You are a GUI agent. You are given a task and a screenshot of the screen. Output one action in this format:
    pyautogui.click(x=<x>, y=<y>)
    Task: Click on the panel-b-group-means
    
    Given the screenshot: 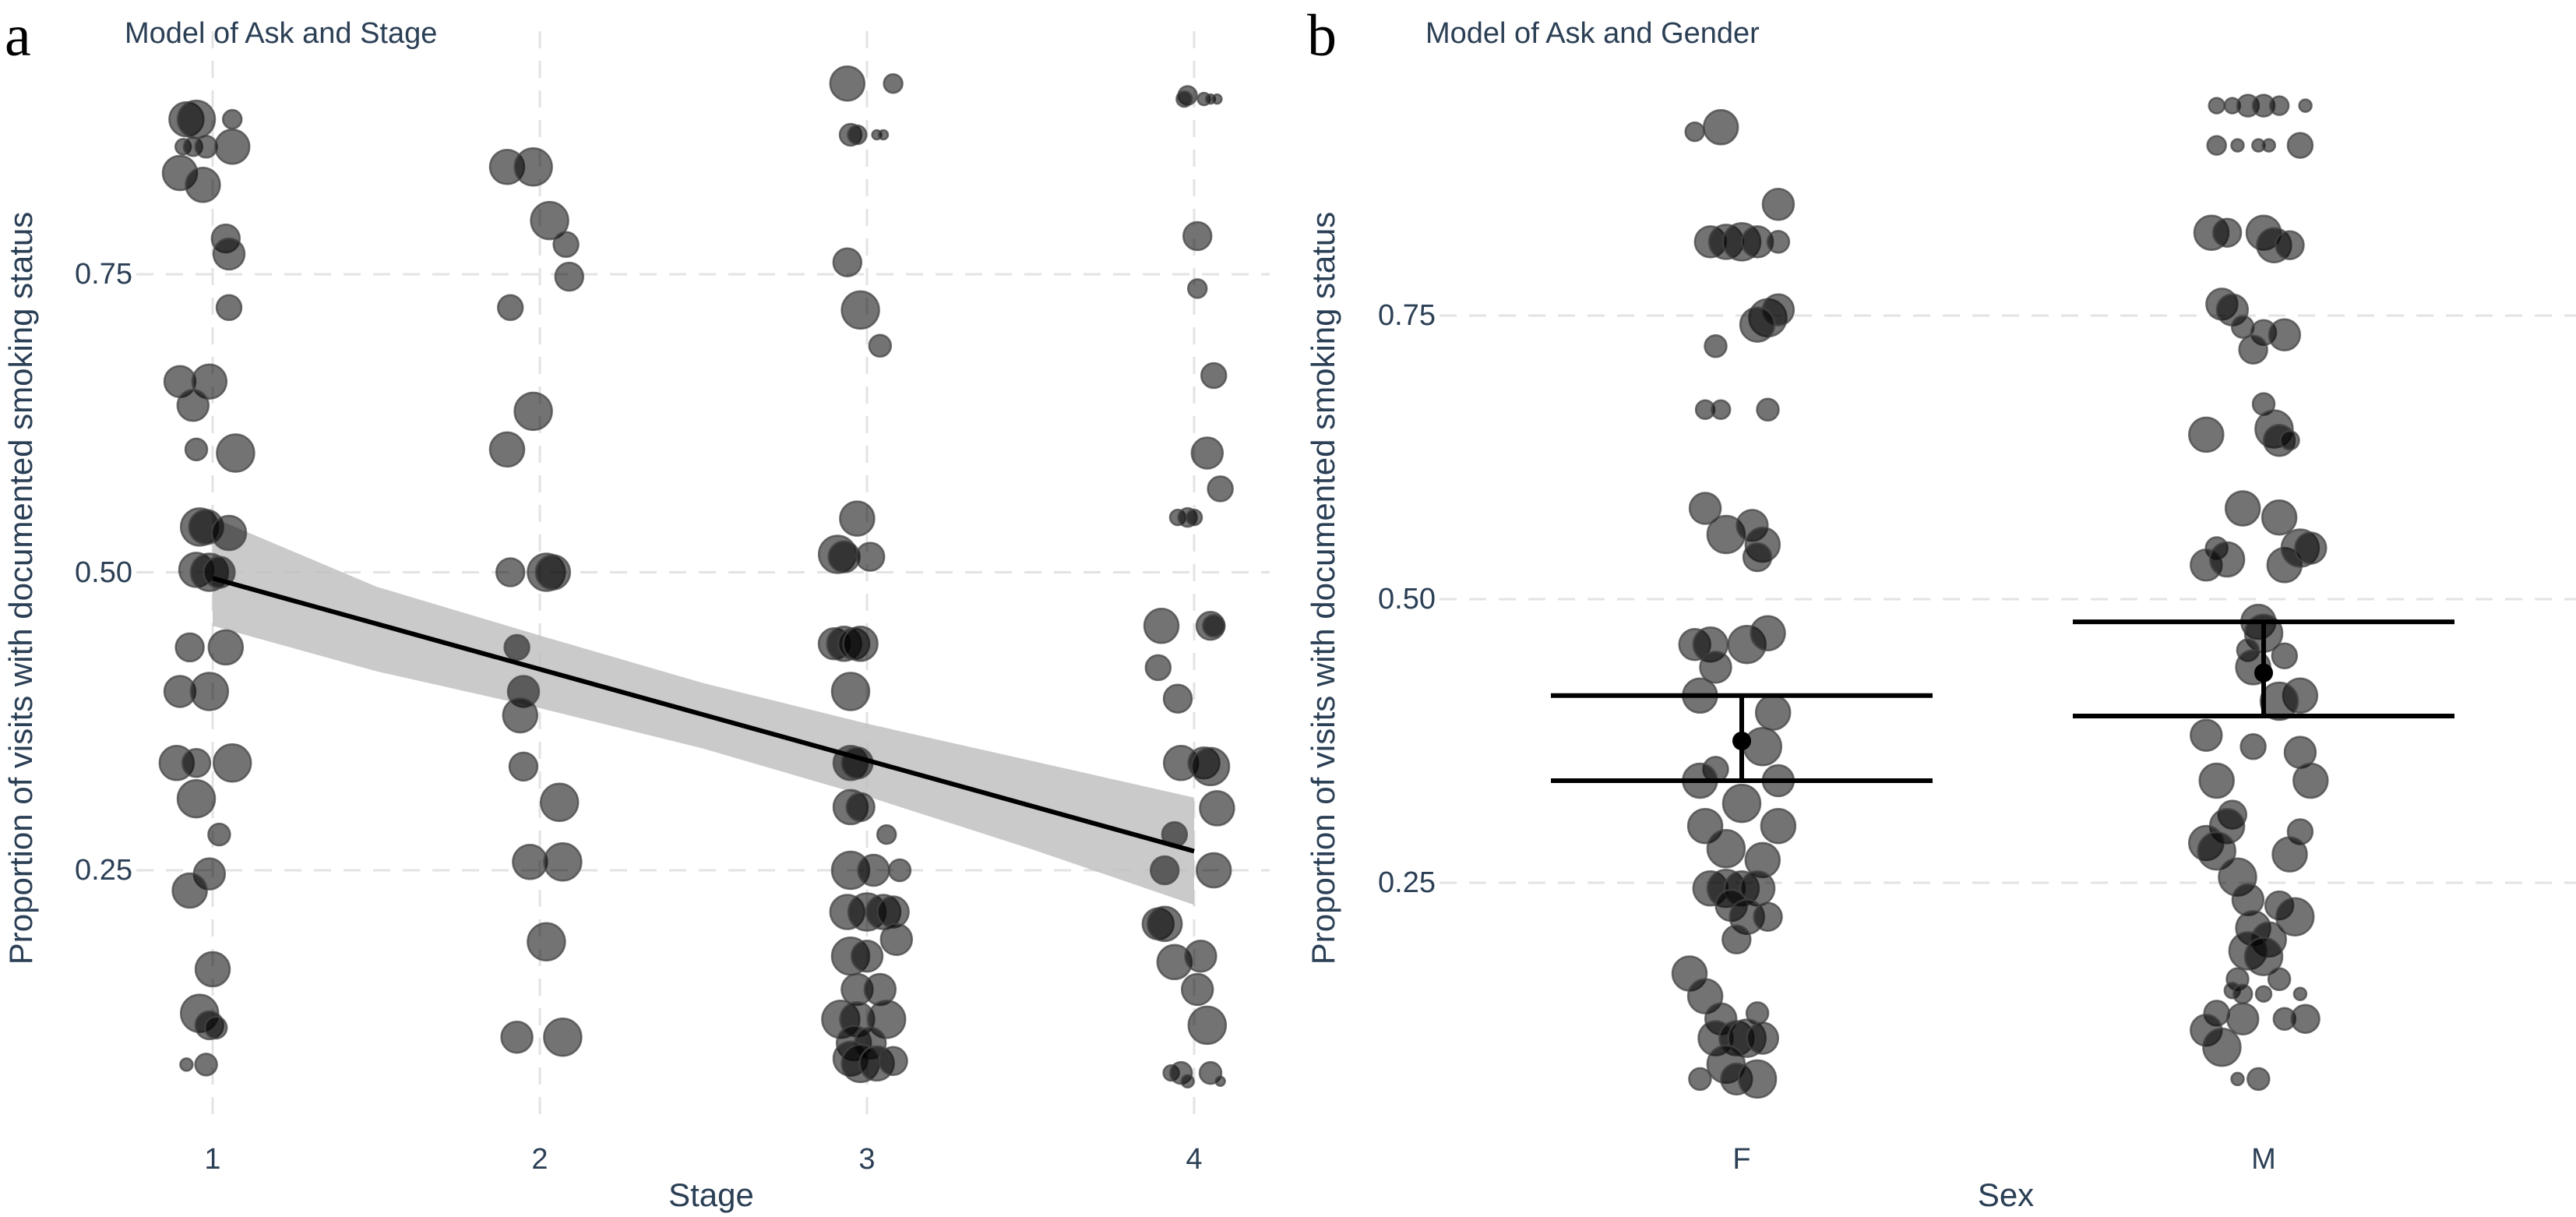 What is the action you would take?
    pyautogui.click(x=2003, y=701)
    